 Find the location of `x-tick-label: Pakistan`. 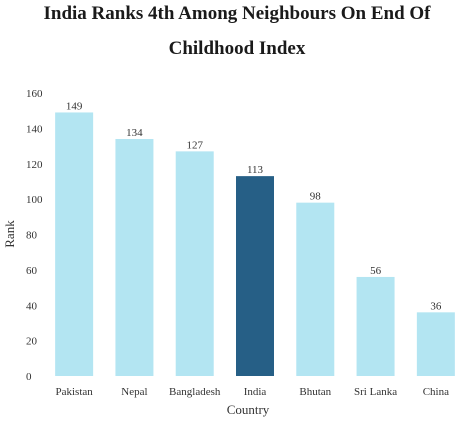

x-tick-label: Pakistan is located at coordinates (75, 392).